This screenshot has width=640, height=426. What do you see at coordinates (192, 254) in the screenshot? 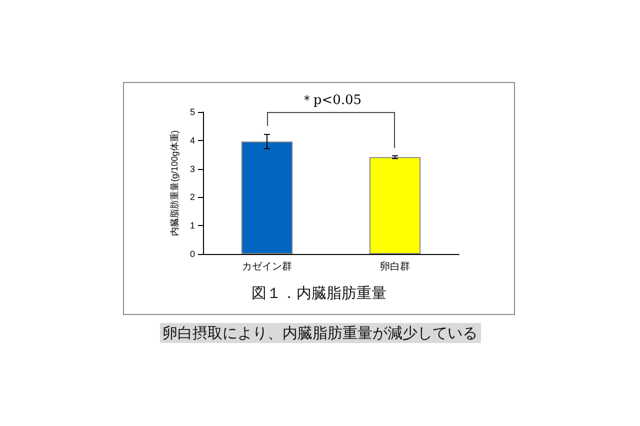
I see `y-tick-label: 0` at bounding box center [192, 254].